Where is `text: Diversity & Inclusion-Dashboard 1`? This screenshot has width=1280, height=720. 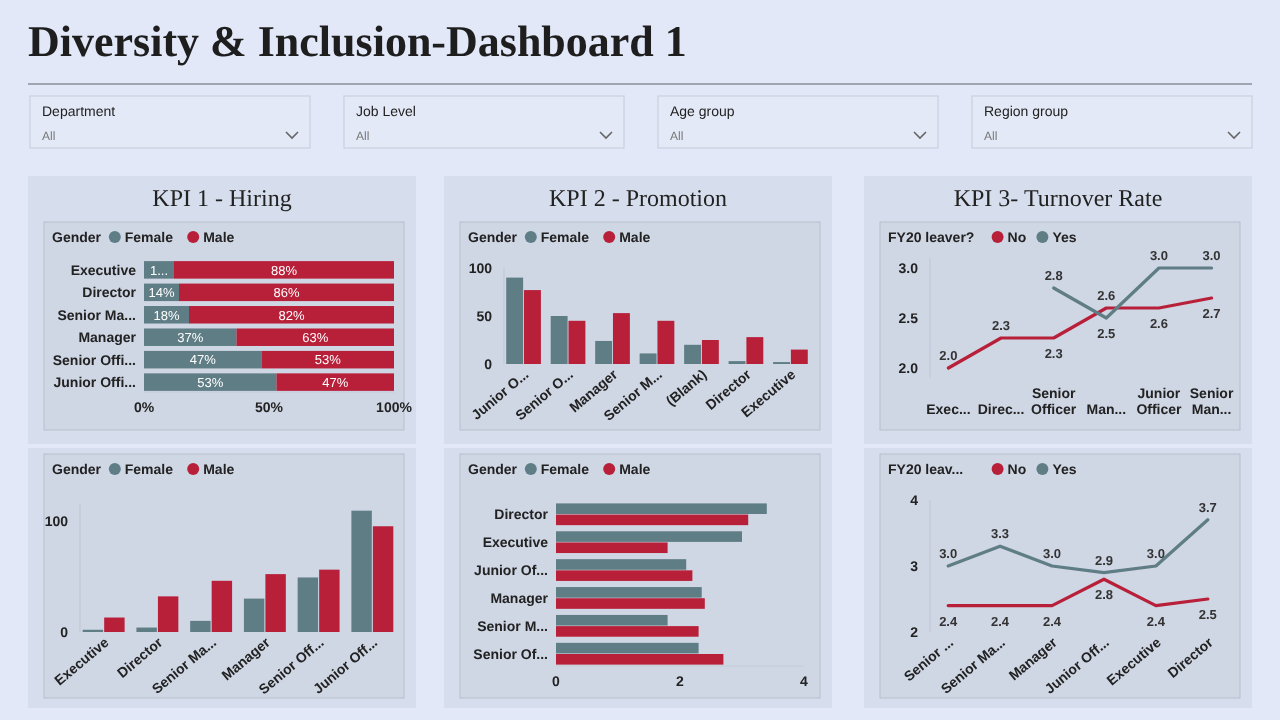 text: Diversity & Inclusion-Dashboard 1 is located at coordinates (357, 41).